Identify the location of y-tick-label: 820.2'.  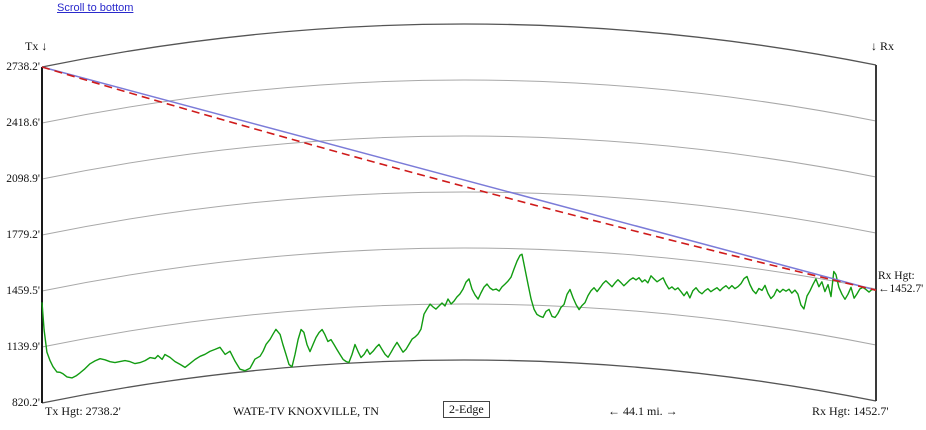
(26, 403).